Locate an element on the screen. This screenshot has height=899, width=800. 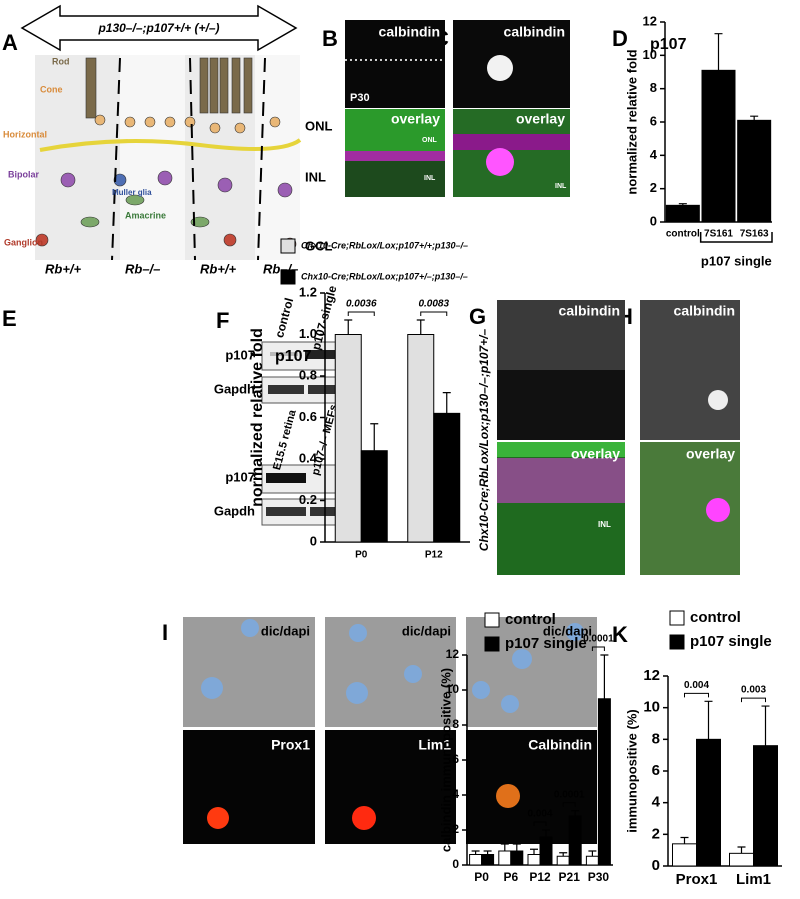
y-tick-label: 1.0 is located at coordinates (308, 333).